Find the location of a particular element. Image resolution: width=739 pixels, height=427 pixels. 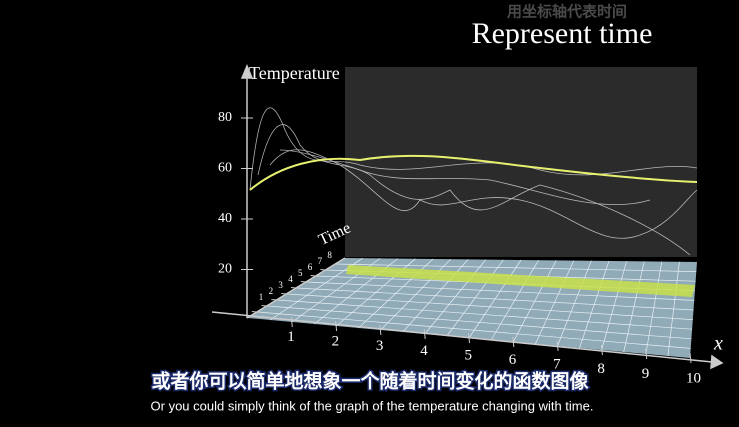

subtitle-zh: 或者你可以简单地想象一个随着时间变化的函数图像 is located at coordinates (370, 381).